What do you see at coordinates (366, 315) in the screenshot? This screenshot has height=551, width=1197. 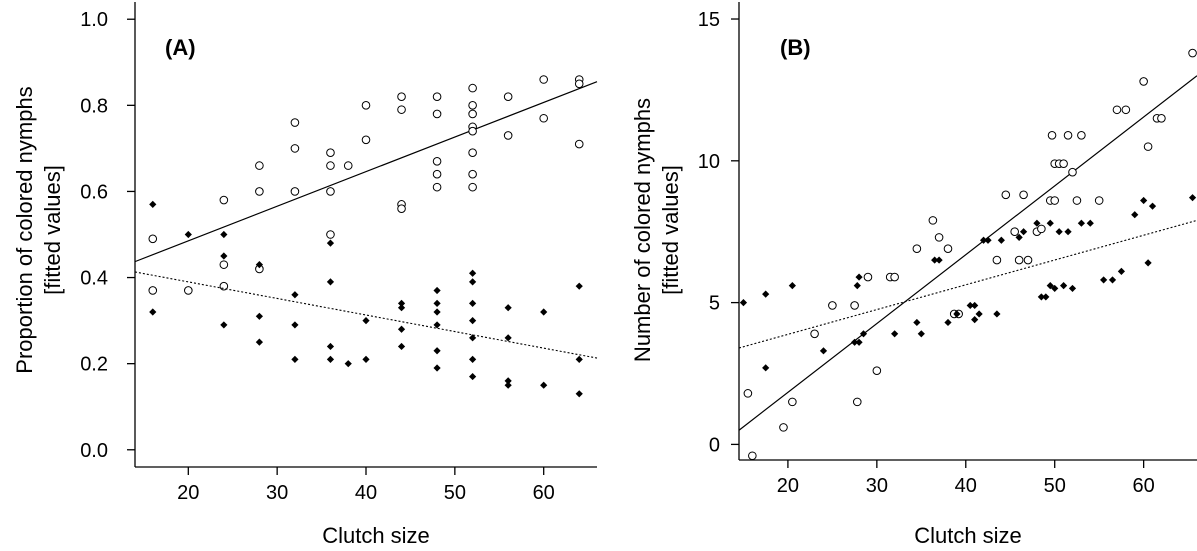 I see `dotted-trend-line` at bounding box center [366, 315].